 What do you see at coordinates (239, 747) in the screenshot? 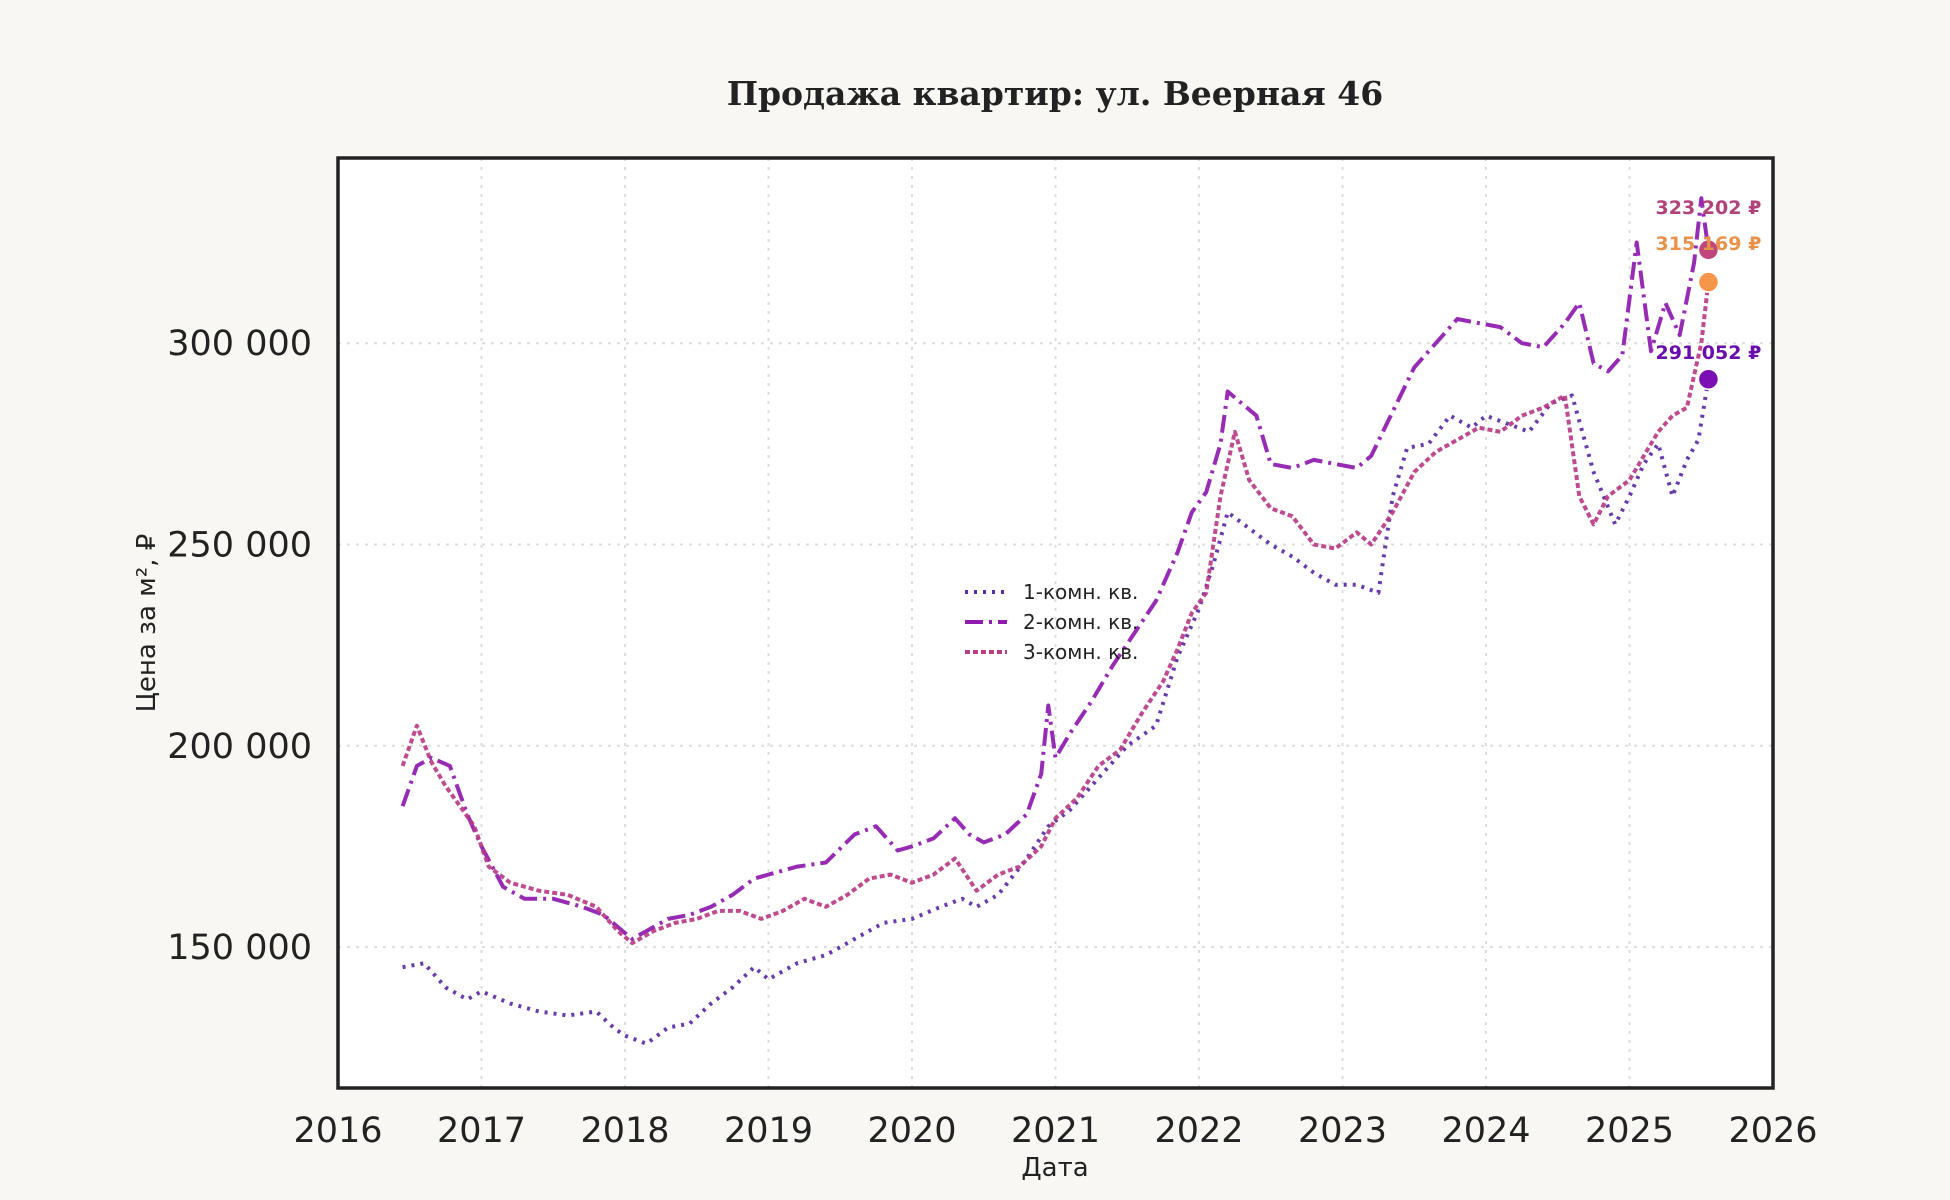
I see `y-tick-label: 200 000` at bounding box center [239, 747].